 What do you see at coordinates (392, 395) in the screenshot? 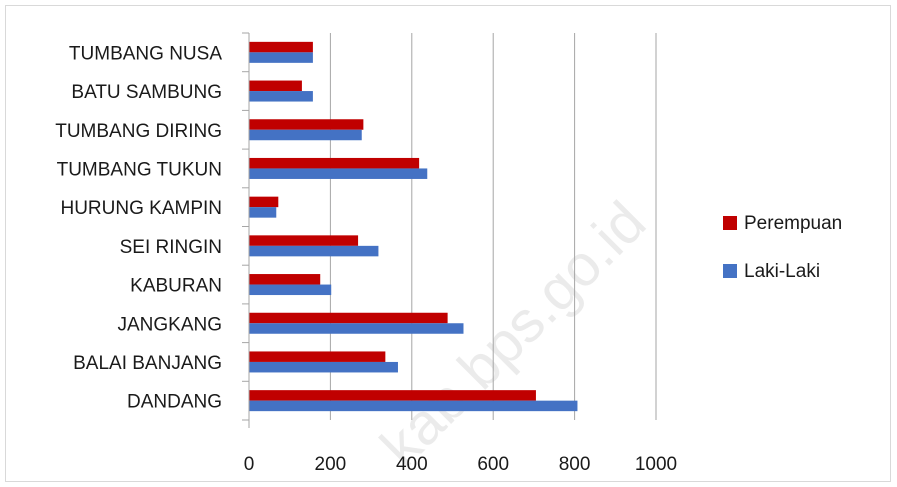
I see `bar-perempuan-dandang` at bounding box center [392, 395].